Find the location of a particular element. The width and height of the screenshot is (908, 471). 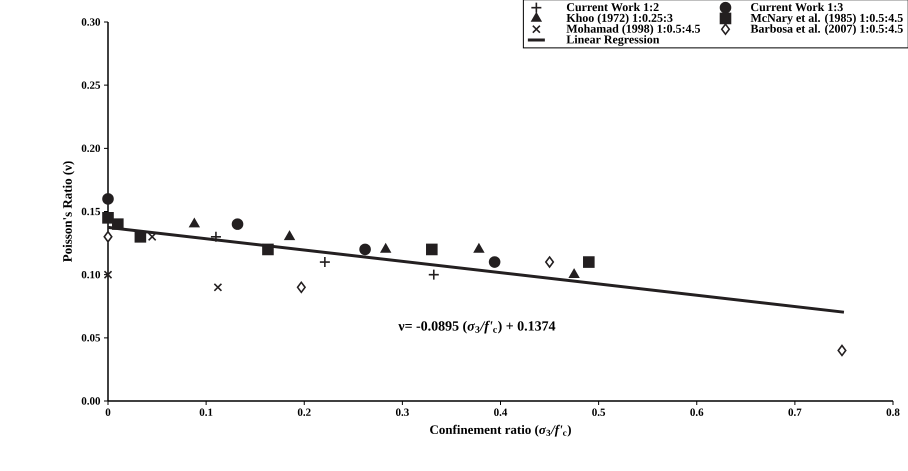

x-tick-label: 0.5 is located at coordinates (599, 412).